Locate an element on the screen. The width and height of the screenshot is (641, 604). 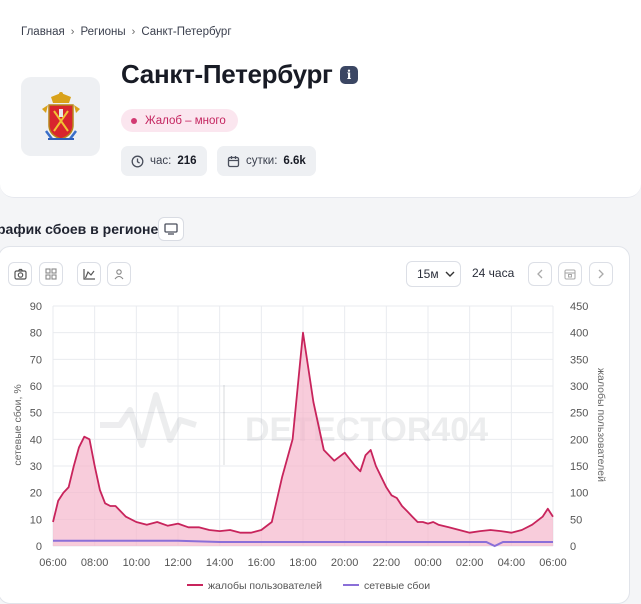
date-picker-button is located at coordinates (570, 274).